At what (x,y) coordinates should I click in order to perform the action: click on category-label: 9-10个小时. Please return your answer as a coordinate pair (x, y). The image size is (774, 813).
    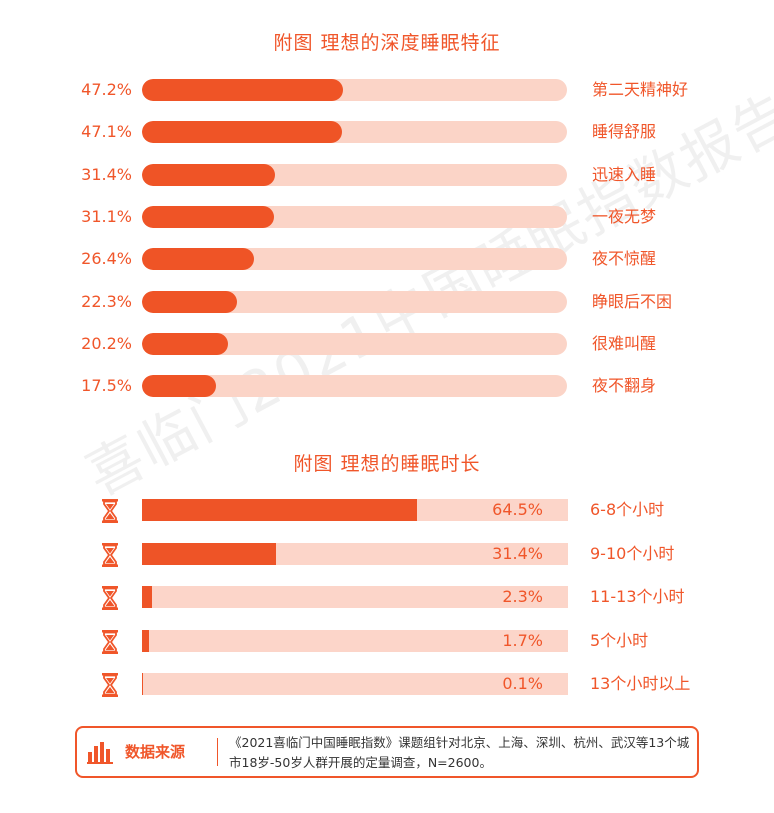
    Looking at the image, I should click on (632, 553).